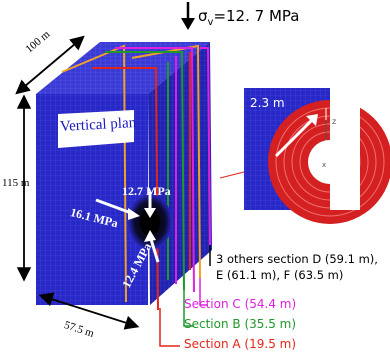 This screenshot has width=390, height=353. I want to click on pressure-top-label: 12.7 MPa, so click(146, 191).